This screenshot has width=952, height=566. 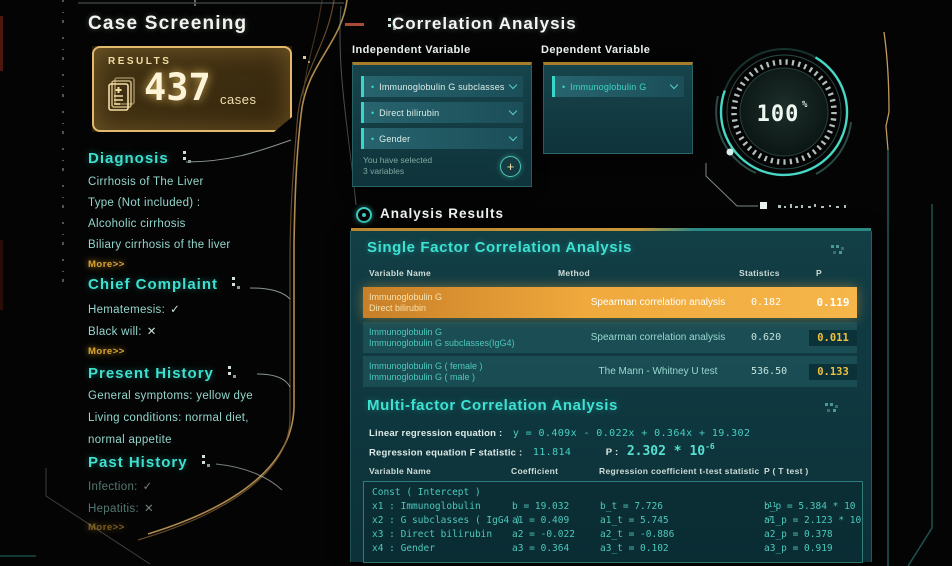 What do you see at coordinates (510, 166) in the screenshot?
I see `add-variable-button: +` at bounding box center [510, 166].